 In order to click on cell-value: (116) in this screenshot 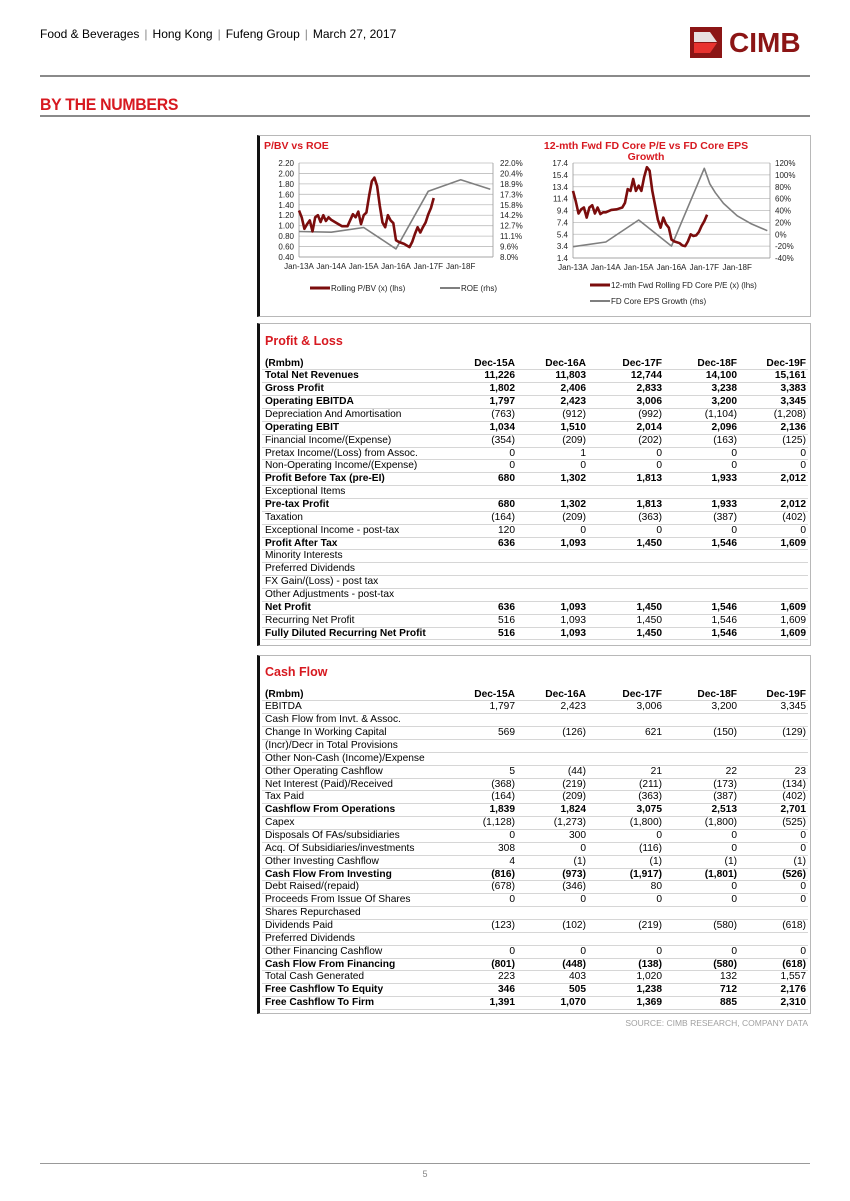, I will do `click(650, 848)`.